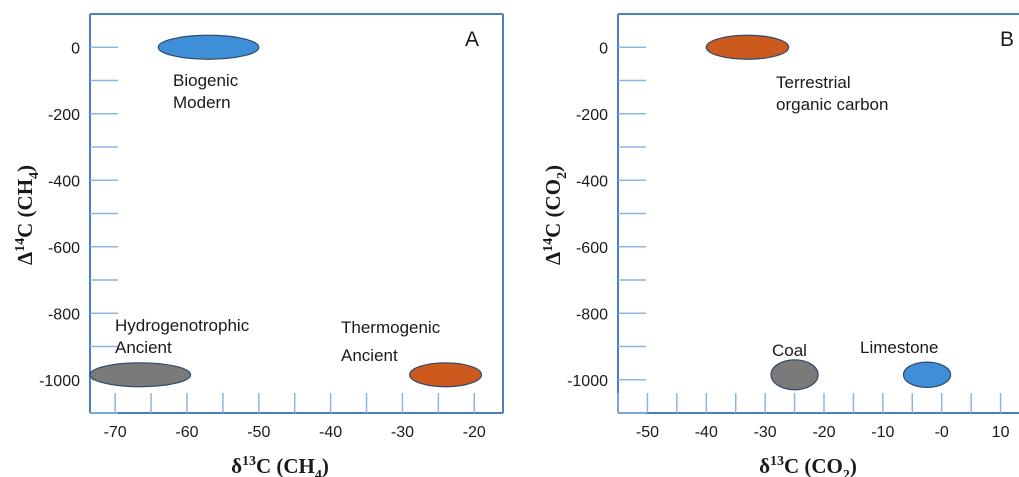 The width and height of the screenshot is (1019, 477). What do you see at coordinates (808, 465) in the screenshot?
I see `x-axis-title: δ13C (CO2)` at bounding box center [808, 465].